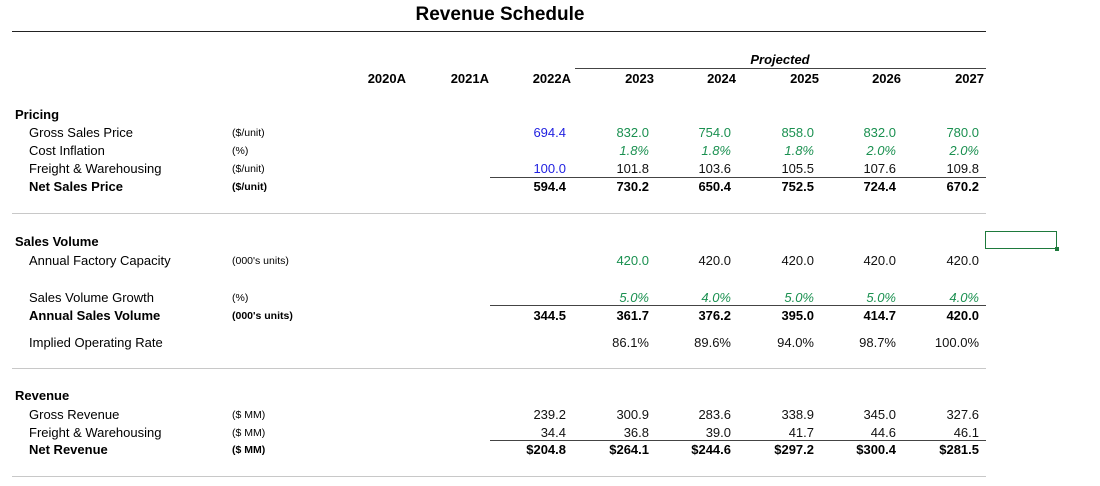 The image size is (1100, 486). What do you see at coordinates (1057, 249) in the screenshot?
I see `fill-handle` at bounding box center [1057, 249].